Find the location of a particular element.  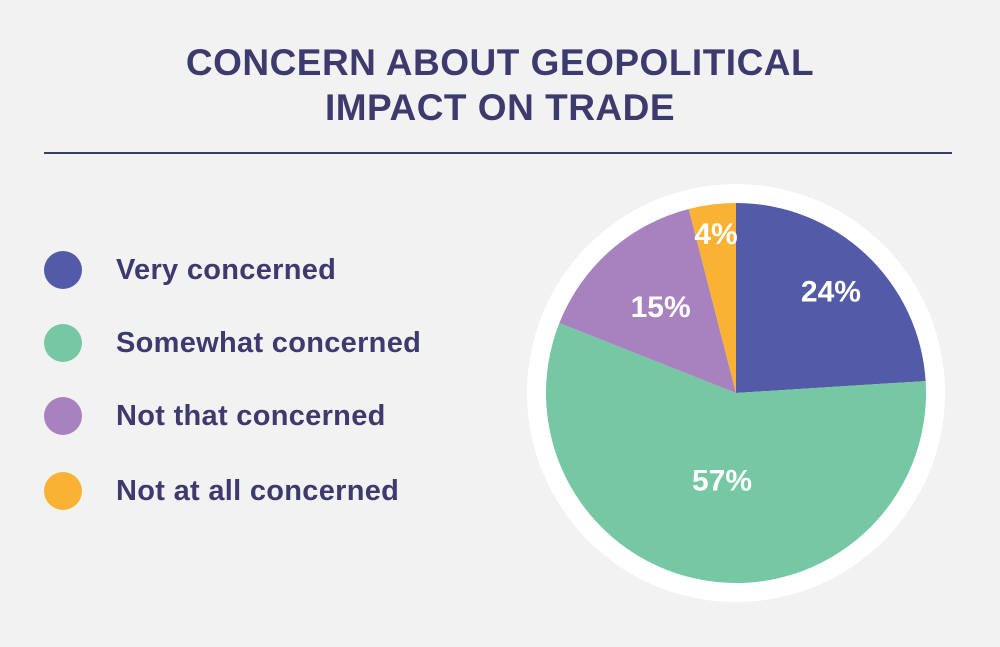

legend-label-somewhat-concerned: Somewhat concerned is located at coordinates (269, 342).